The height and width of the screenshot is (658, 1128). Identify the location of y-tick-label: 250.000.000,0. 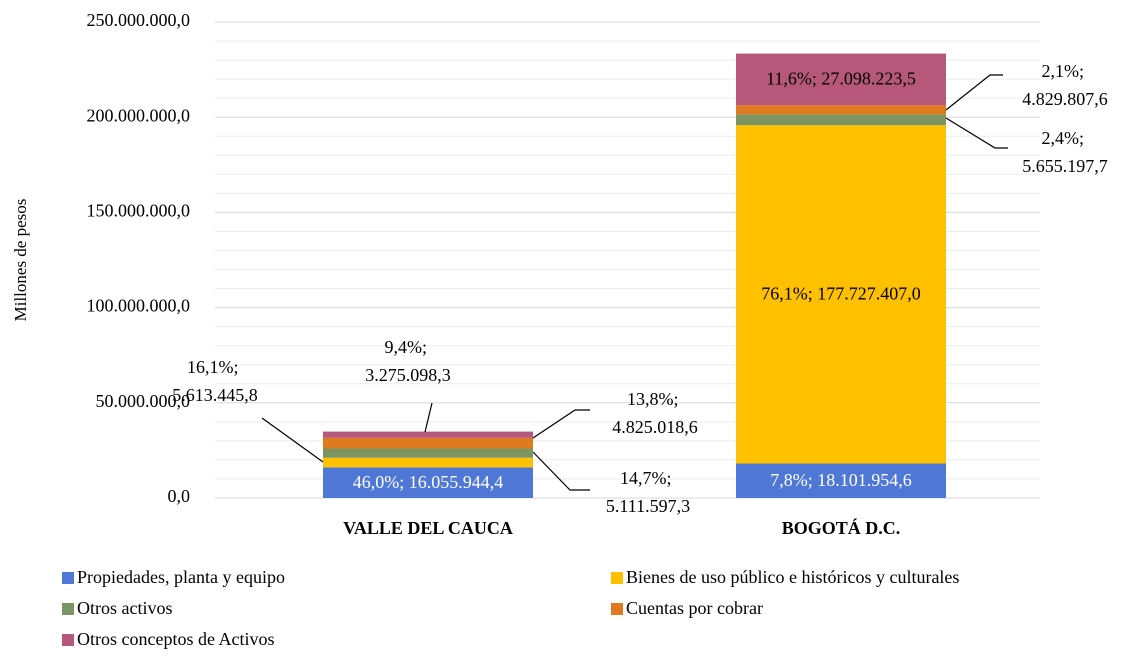
(139, 20).